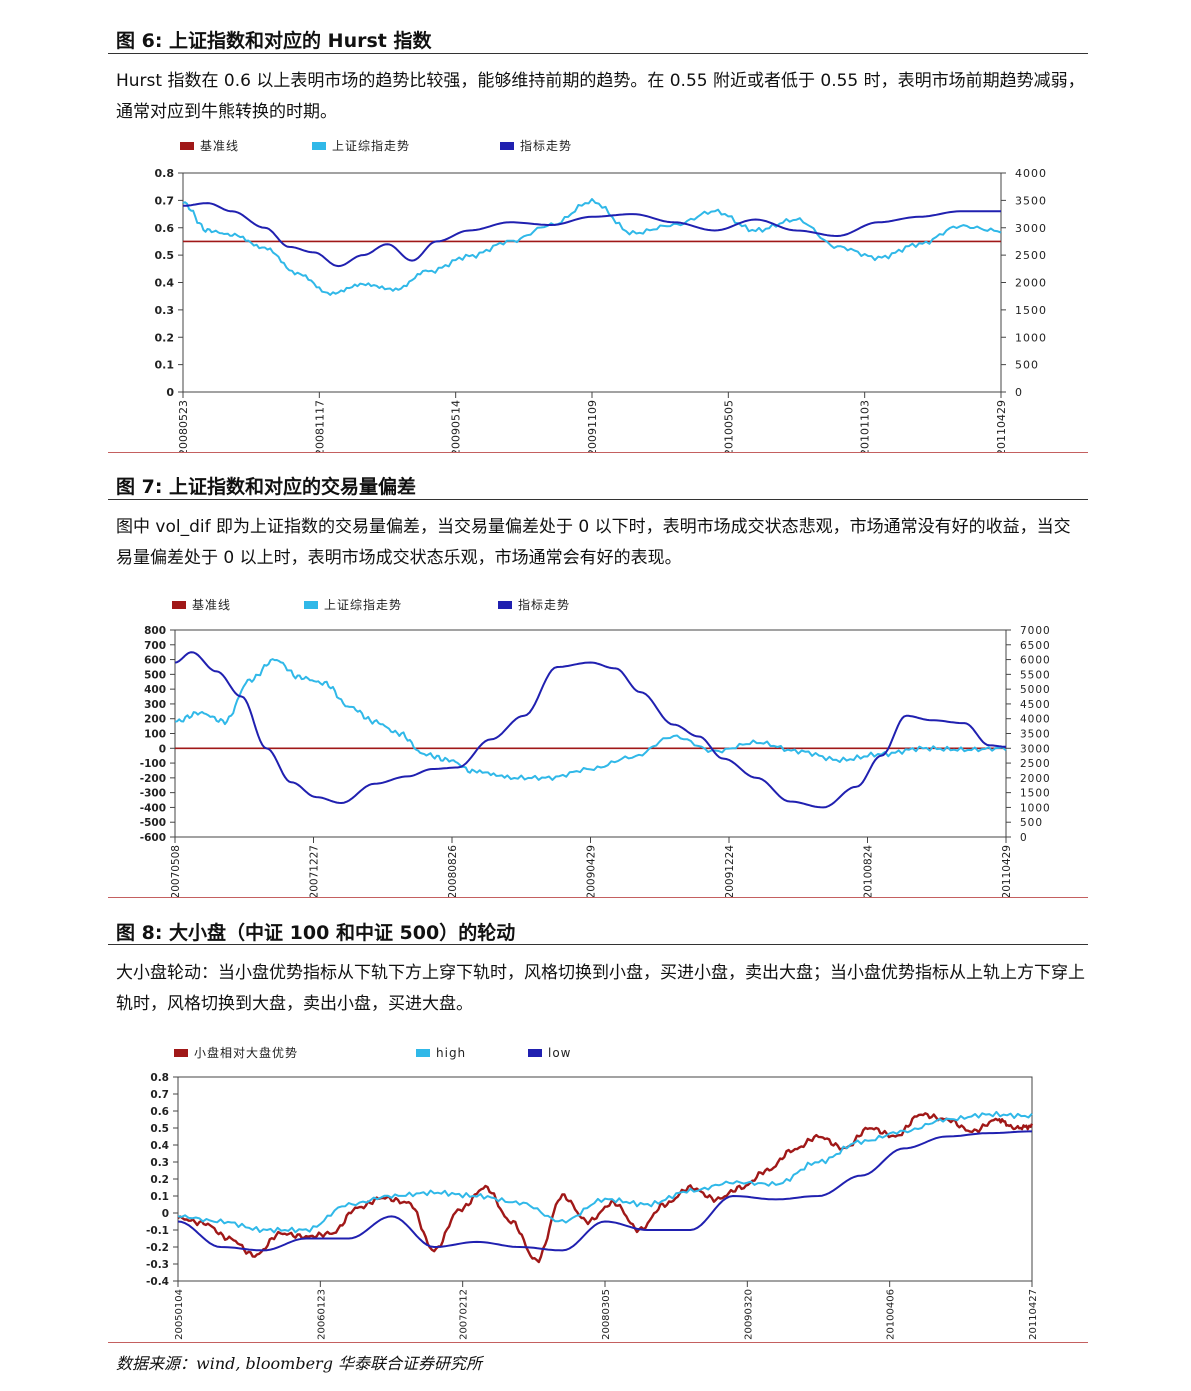 The image size is (1191, 1391). I want to click on y-right-tick-label: 6500, so click(1035, 646).